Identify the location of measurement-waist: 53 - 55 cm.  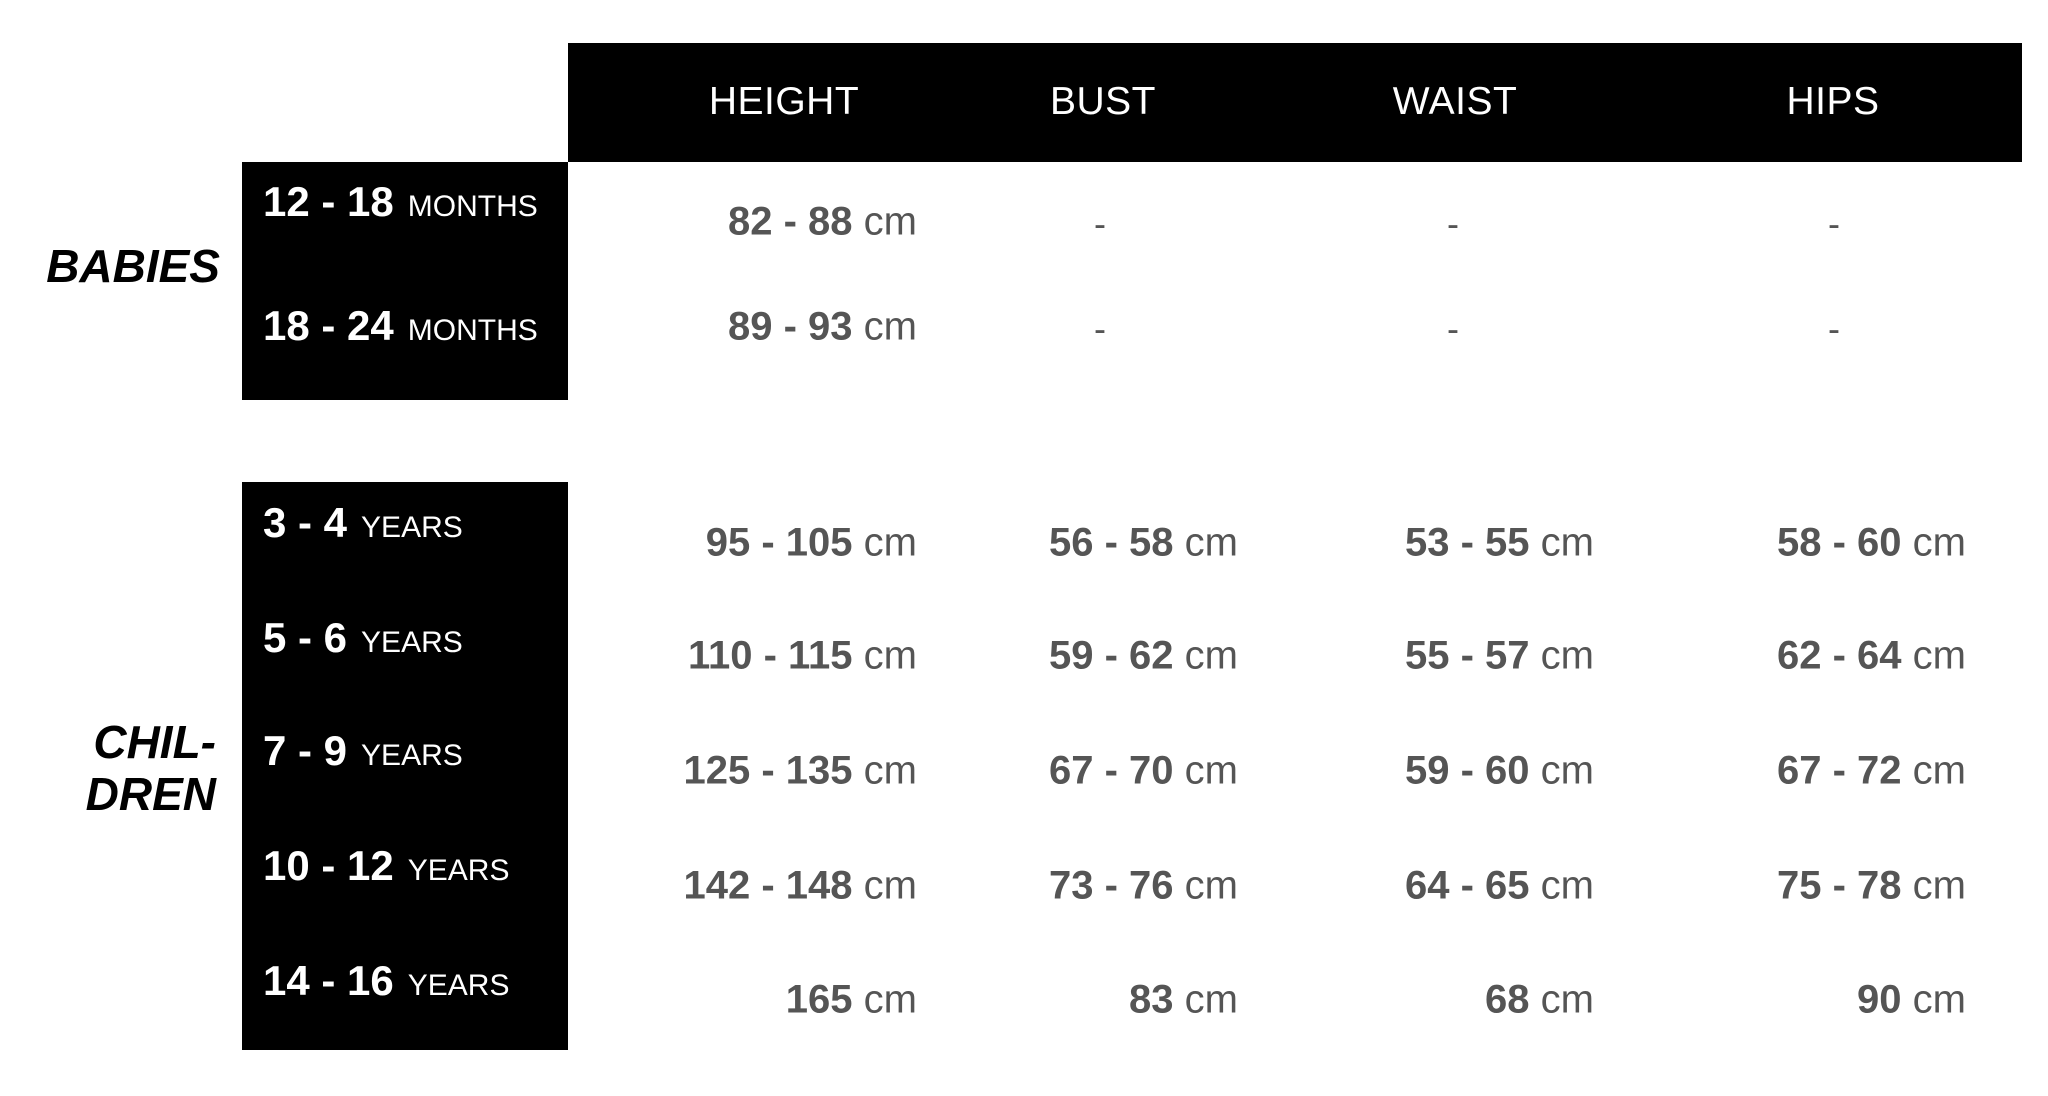
(1499, 543).